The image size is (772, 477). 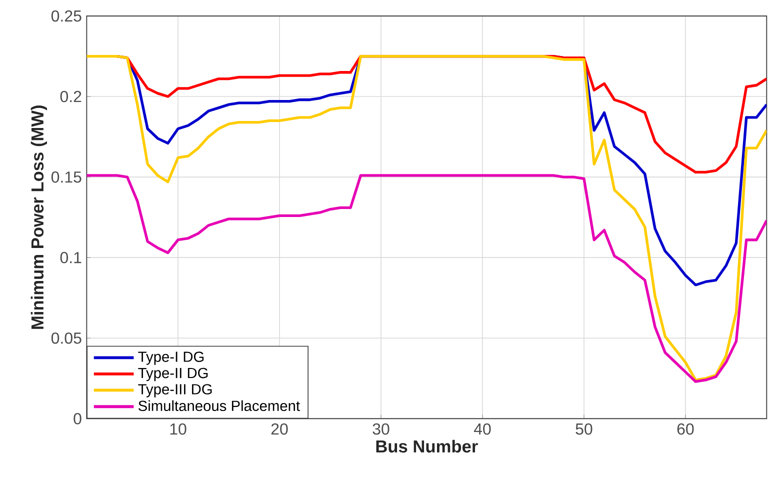 What do you see at coordinates (66, 177) in the screenshot?
I see `y-tick-label: 0.15` at bounding box center [66, 177].